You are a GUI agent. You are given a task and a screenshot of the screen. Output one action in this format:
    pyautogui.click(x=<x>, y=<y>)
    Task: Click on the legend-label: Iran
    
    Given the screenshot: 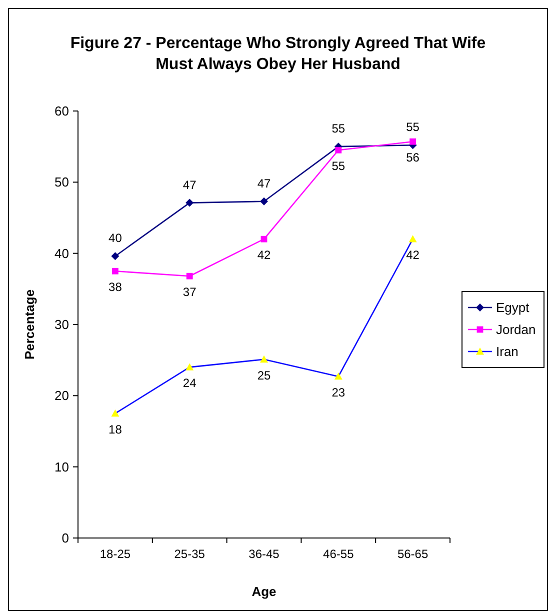 What is the action you would take?
    pyautogui.click(x=507, y=352)
    